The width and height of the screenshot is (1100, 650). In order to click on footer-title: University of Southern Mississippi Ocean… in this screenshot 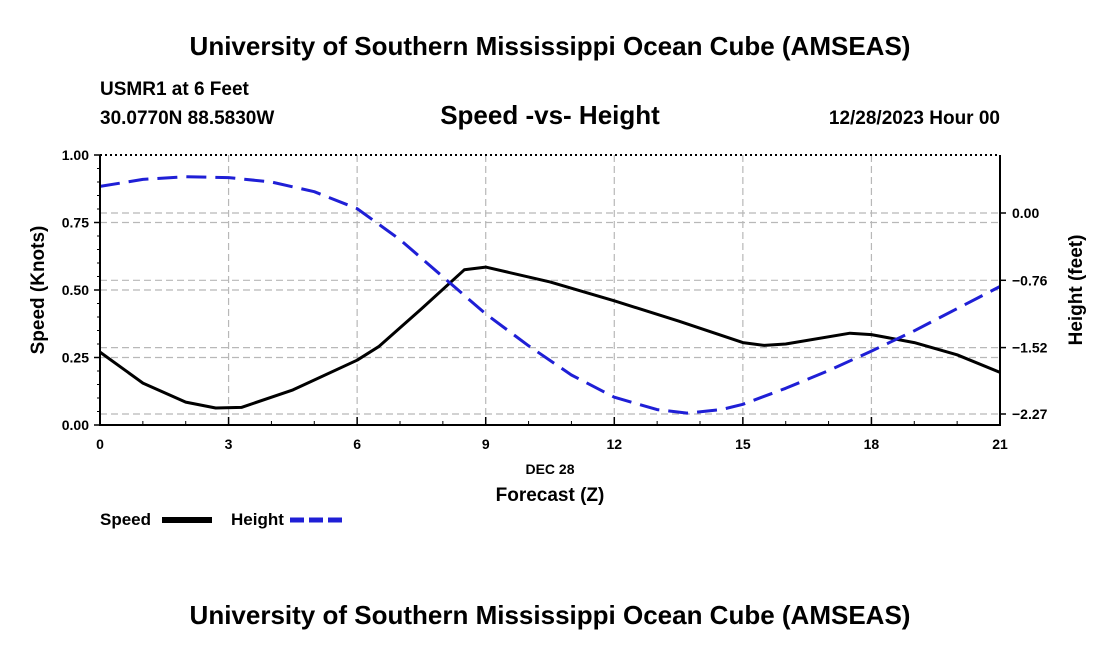, I will do `click(550, 615)`.